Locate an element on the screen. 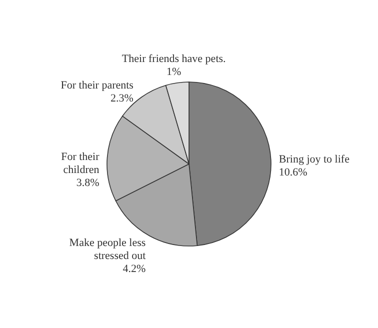 Image resolution: width=378 pixels, height=328 pixels. data-label: 1% is located at coordinates (174, 72).